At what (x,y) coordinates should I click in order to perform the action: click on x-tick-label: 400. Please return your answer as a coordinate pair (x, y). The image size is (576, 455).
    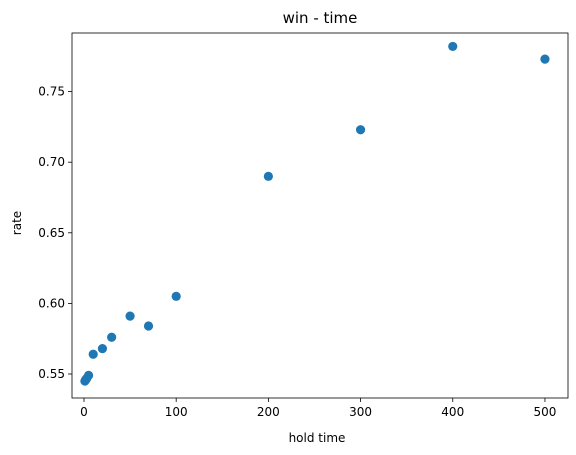
    Looking at the image, I should click on (452, 412).